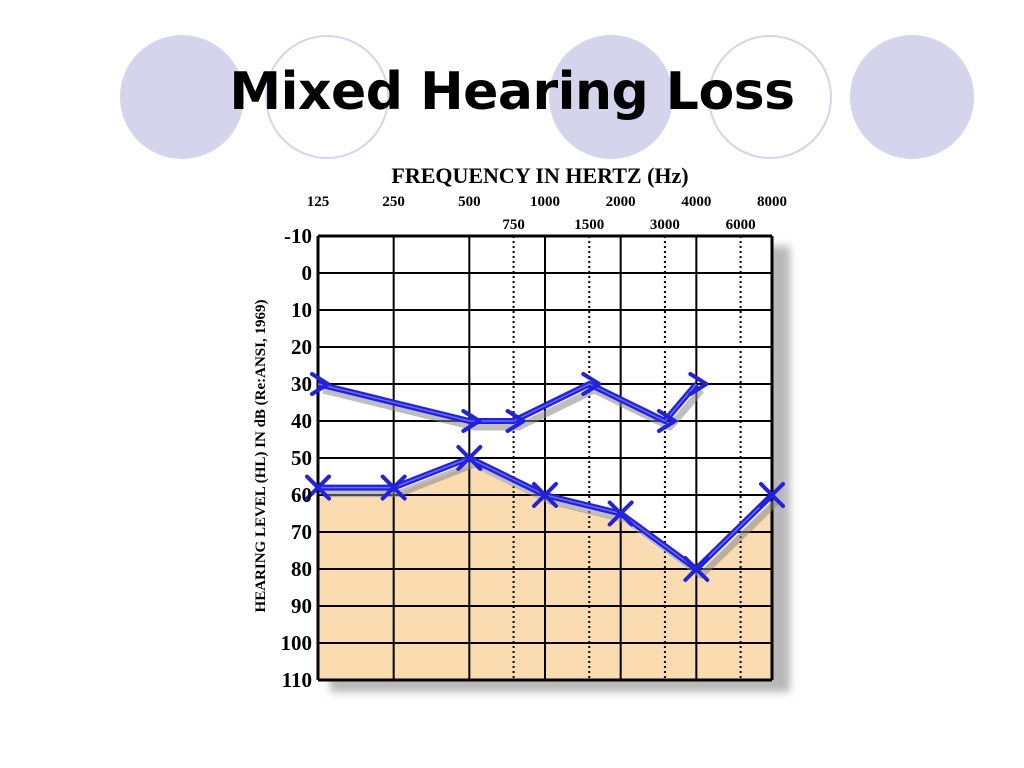  What do you see at coordinates (301, 458) in the screenshot?
I see `y-tick-label: 50` at bounding box center [301, 458].